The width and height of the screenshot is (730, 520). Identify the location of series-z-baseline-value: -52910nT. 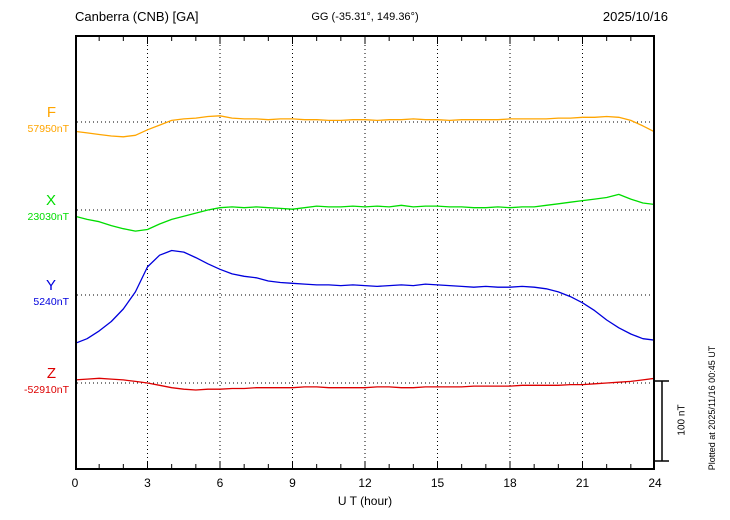
(46, 390).